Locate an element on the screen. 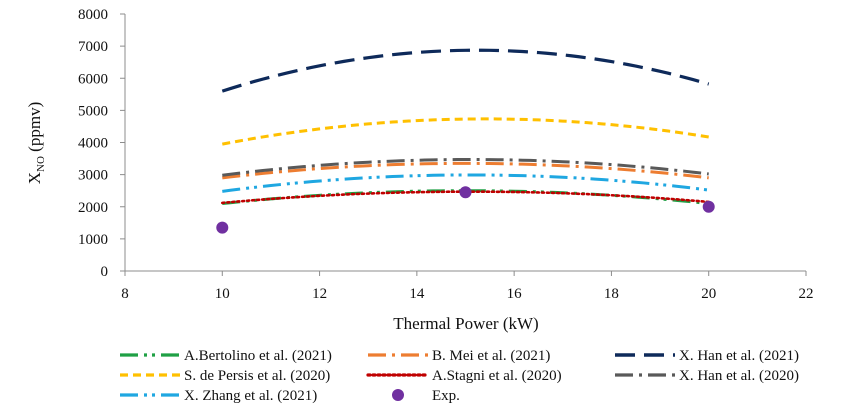  legend-label: Exp. is located at coordinates (446, 396).